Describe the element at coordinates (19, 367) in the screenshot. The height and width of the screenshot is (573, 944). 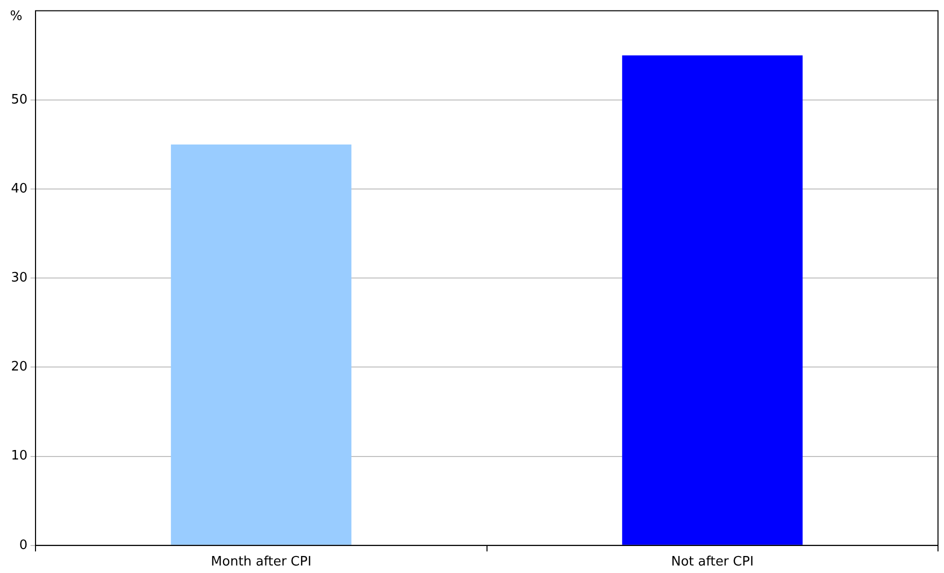
I see `y-tick-label: 20` at that location.